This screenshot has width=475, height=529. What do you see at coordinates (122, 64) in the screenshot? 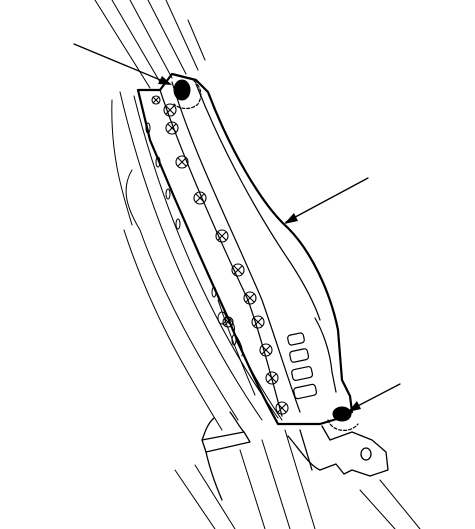
I see `leader-line-upper-clip` at bounding box center [122, 64].